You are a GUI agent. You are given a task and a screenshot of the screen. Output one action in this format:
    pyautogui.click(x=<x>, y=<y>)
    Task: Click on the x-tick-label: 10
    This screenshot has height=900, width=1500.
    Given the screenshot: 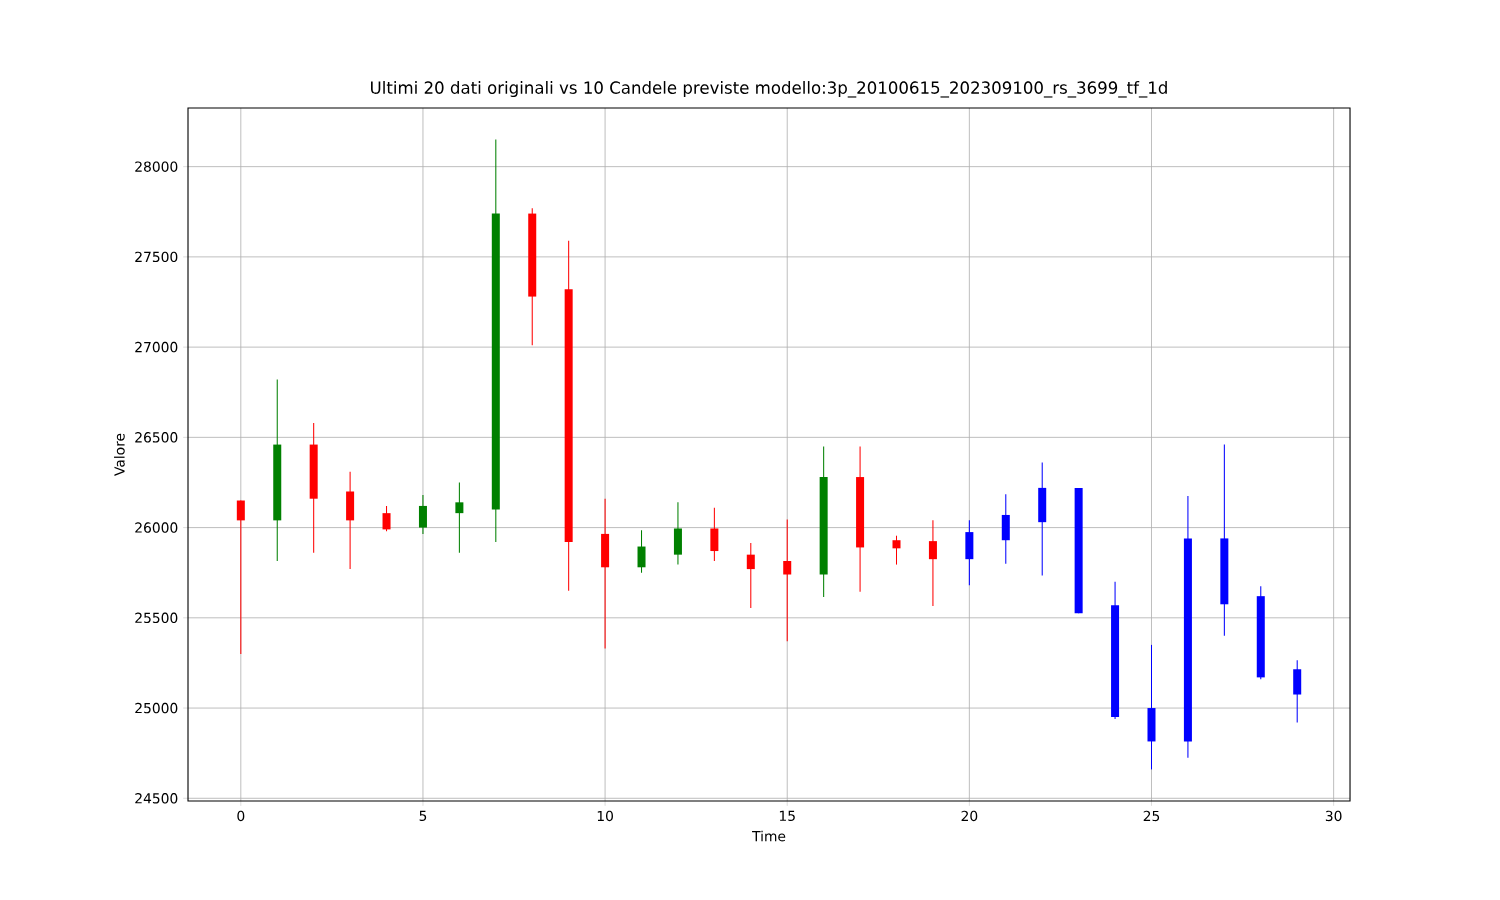 What is the action you would take?
    pyautogui.click(x=605, y=816)
    